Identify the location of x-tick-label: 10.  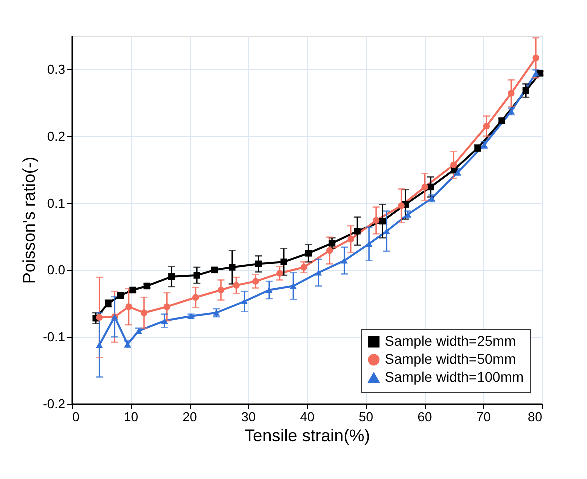
(131, 417).